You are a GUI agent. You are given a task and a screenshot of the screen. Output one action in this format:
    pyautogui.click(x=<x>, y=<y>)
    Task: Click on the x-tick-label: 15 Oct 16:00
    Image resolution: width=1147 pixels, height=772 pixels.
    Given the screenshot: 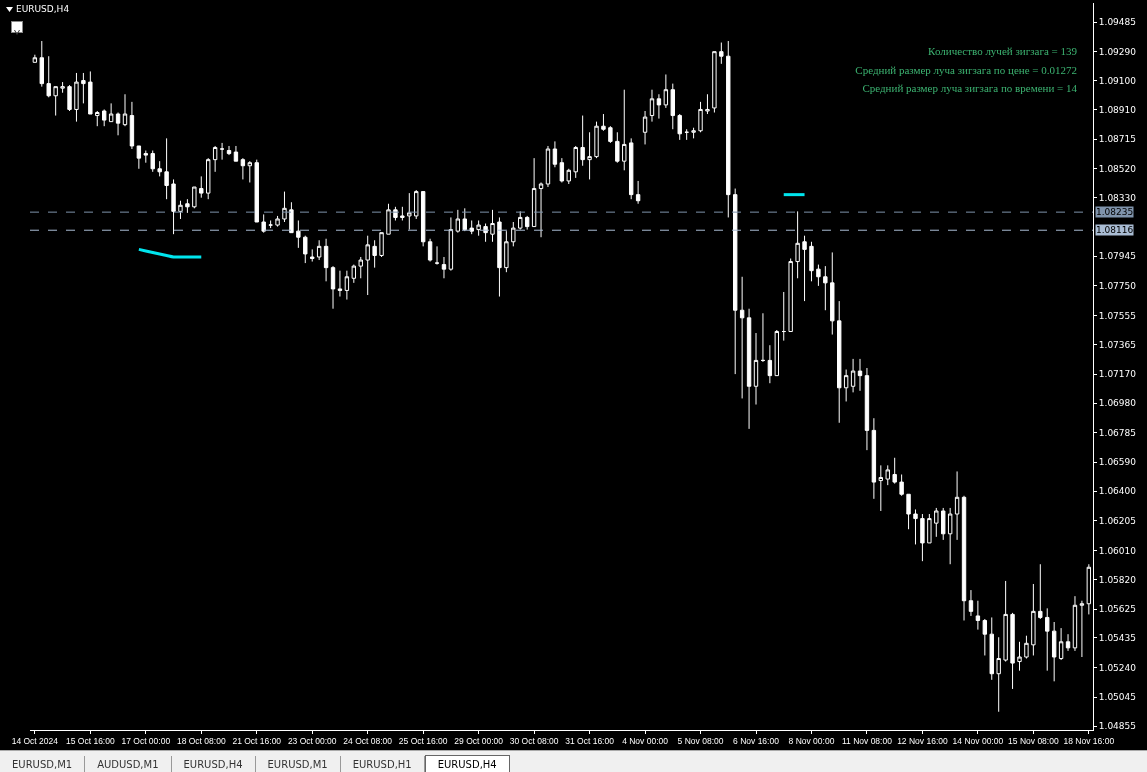 What is the action you would take?
    pyautogui.click(x=90, y=741)
    